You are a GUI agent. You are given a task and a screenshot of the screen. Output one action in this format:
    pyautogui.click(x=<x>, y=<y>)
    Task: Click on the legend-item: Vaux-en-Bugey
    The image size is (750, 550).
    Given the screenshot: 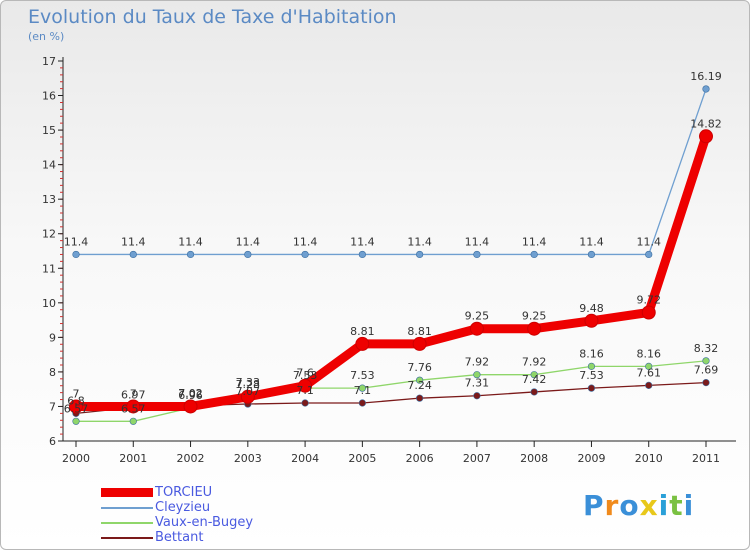 What is the action you would take?
    pyautogui.click(x=177, y=522)
    